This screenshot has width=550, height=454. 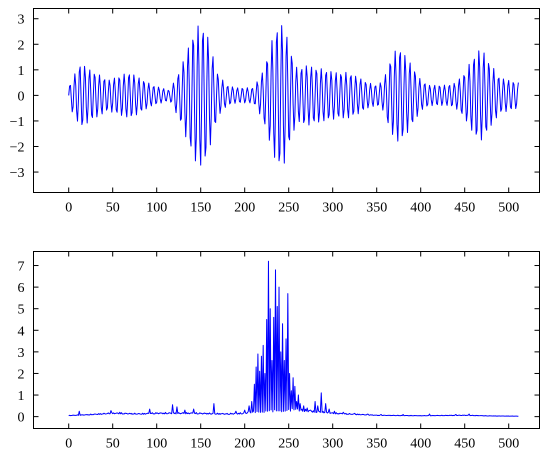 What do you see at coordinates (288, 444) in the screenshot?
I see `bottom-chart-x-tick-label: 250` at bounding box center [288, 444].